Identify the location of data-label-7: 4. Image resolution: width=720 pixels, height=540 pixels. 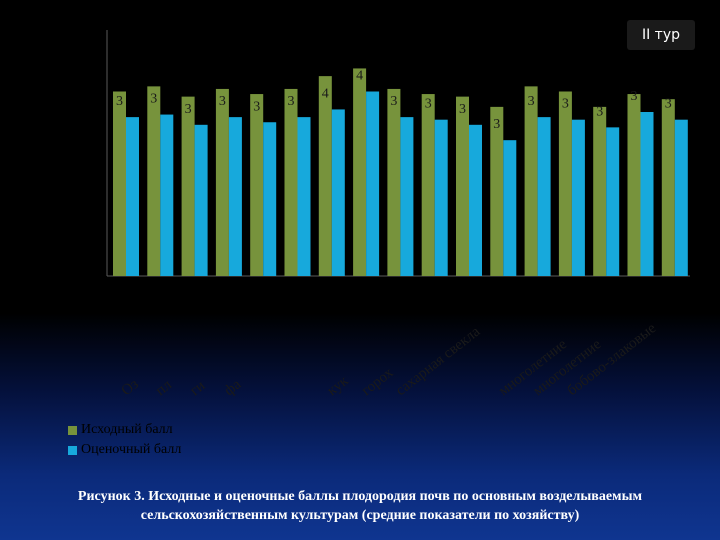
(359, 76).